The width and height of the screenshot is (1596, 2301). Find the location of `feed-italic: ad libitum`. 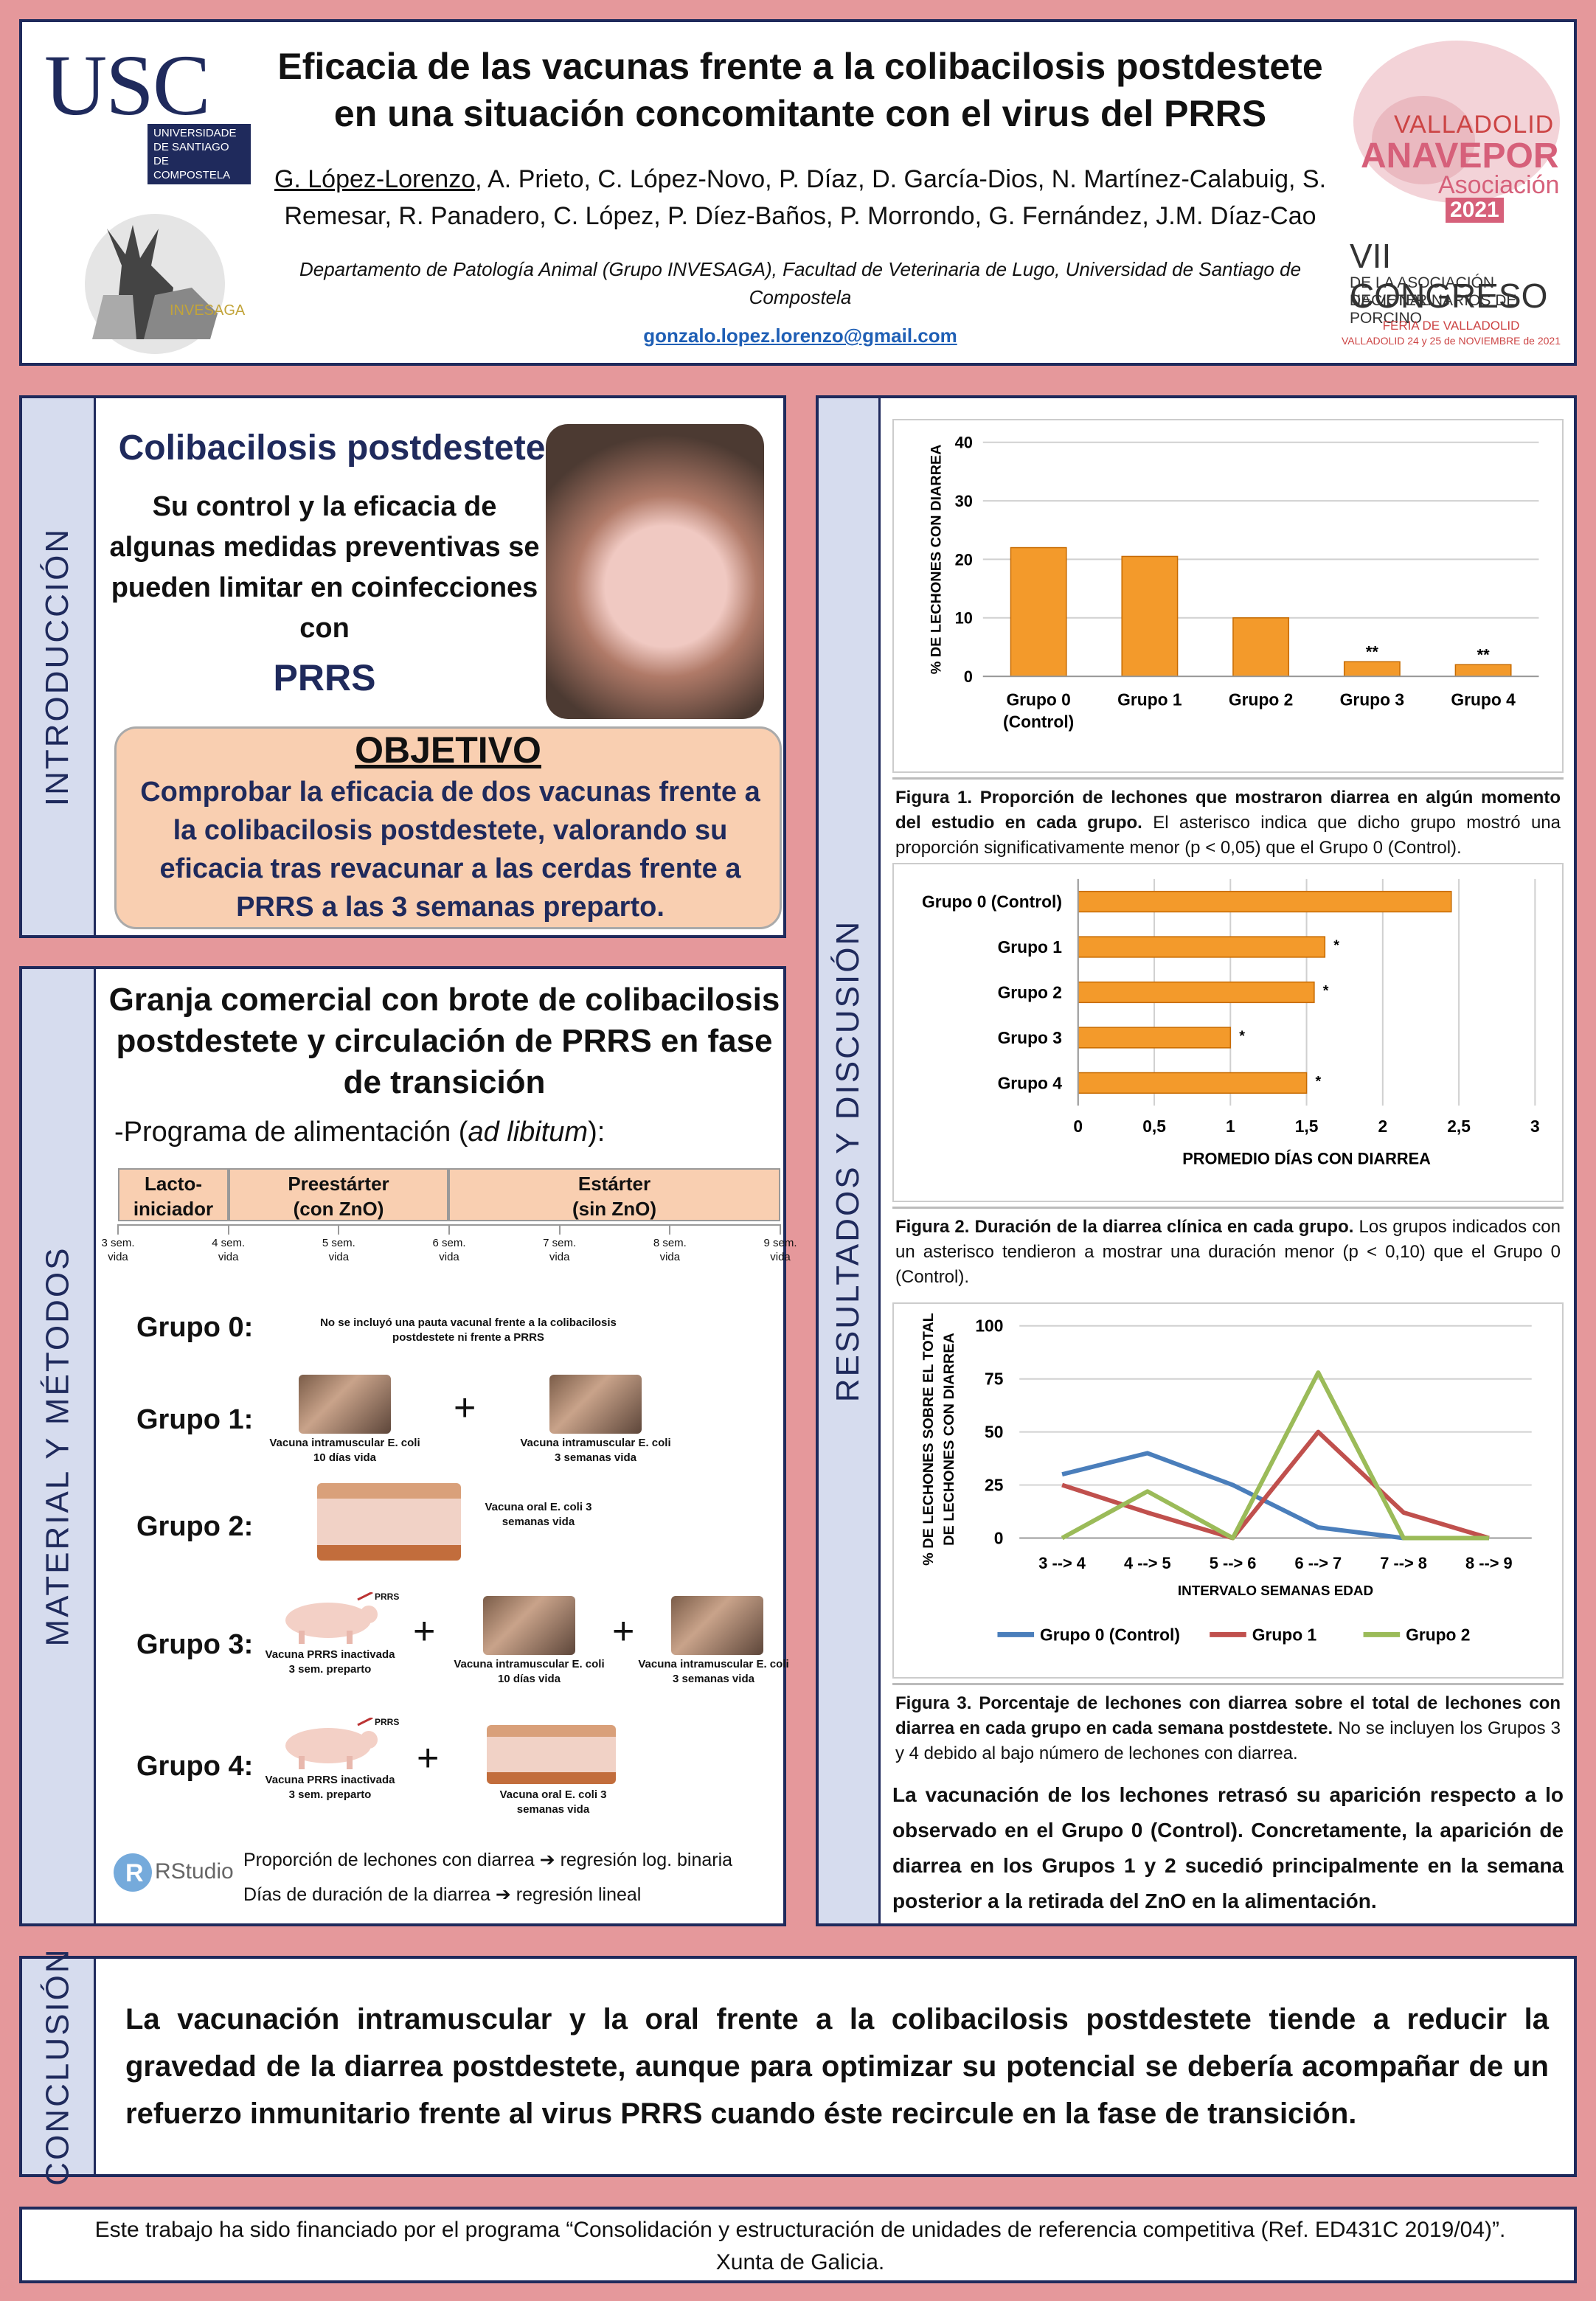

feed-italic: ad libitum is located at coordinates (529, 1132).